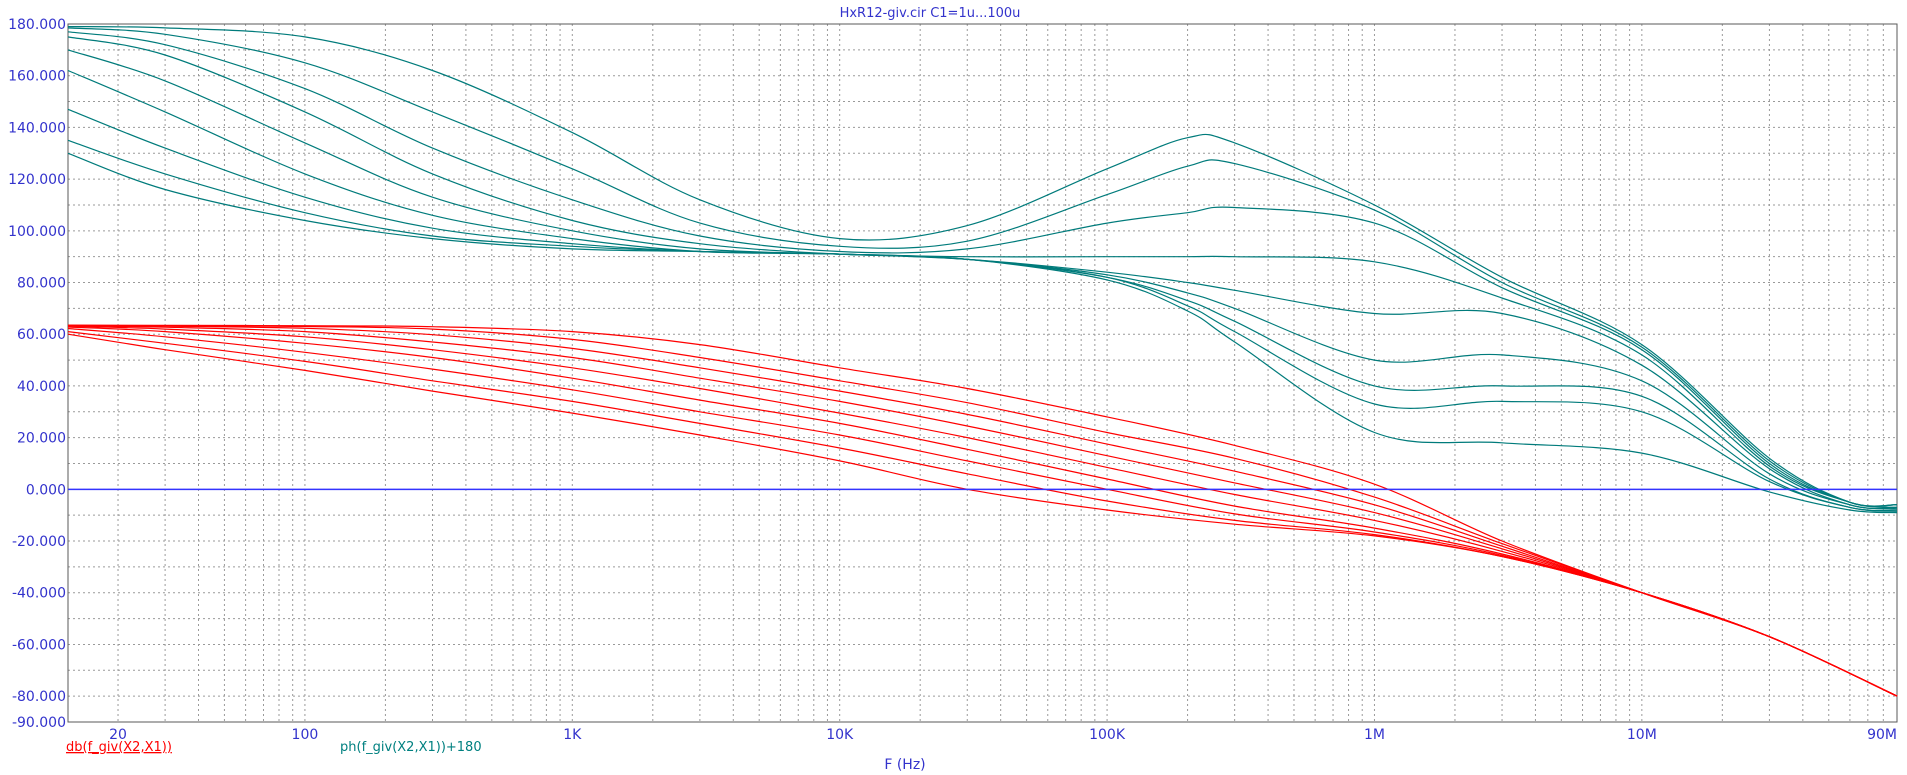 The image size is (1907, 775). What do you see at coordinates (1374, 735) in the screenshot?
I see `x-tick-label: 1M` at bounding box center [1374, 735].